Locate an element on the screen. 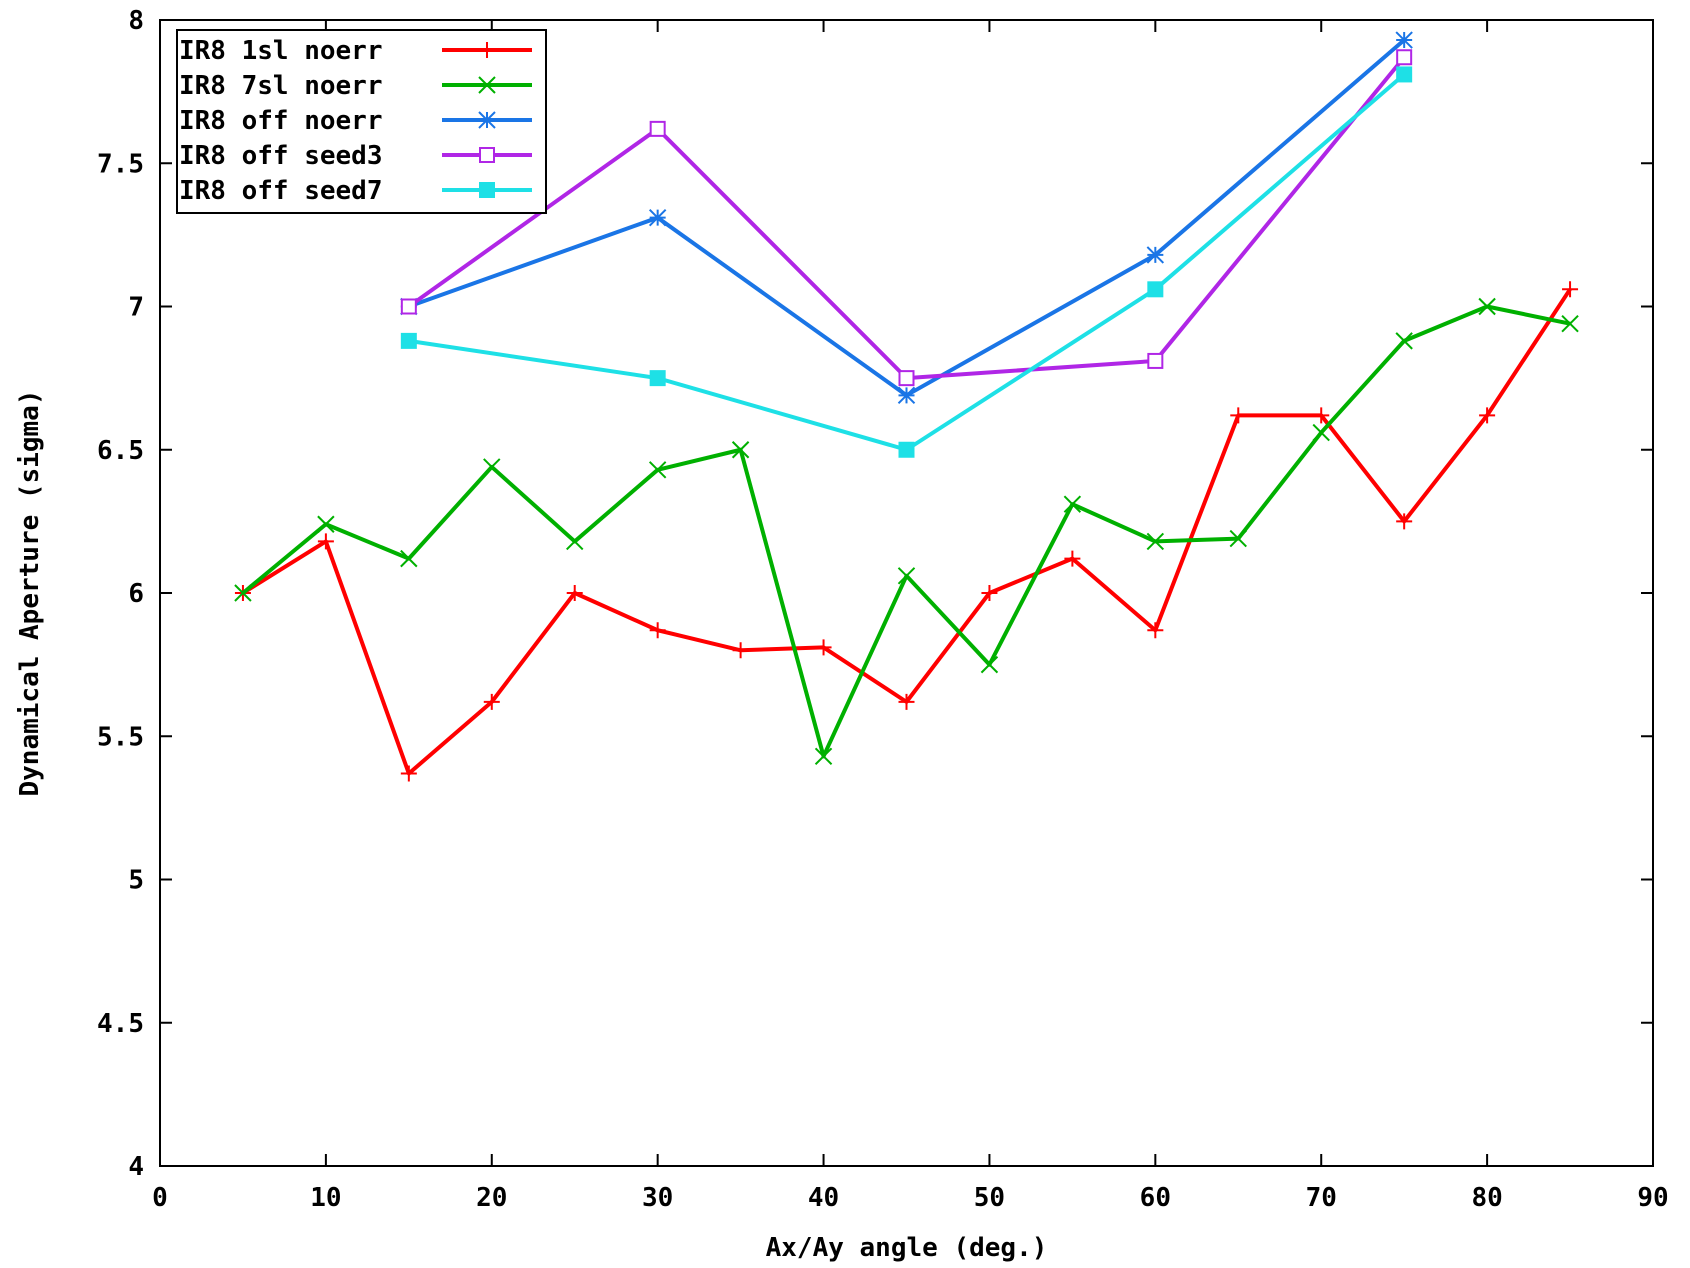 The image size is (1690, 1268). legend-item: IR8 1sl noerr is located at coordinates (355, 51).